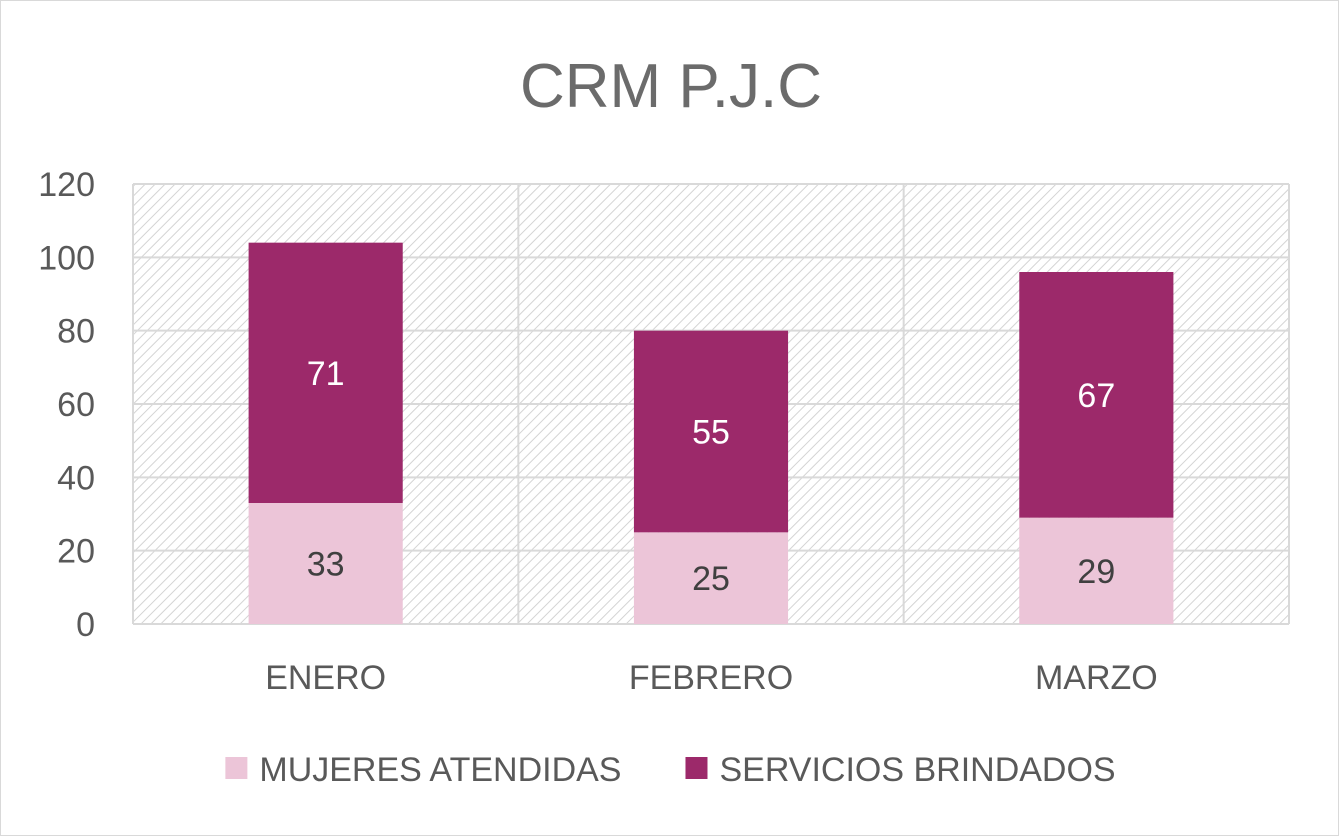  Describe the element at coordinates (670, 770) in the screenshot. I see `legend: MUJERES ATENDIDAS SERVICIOS BRINDADOS` at that location.